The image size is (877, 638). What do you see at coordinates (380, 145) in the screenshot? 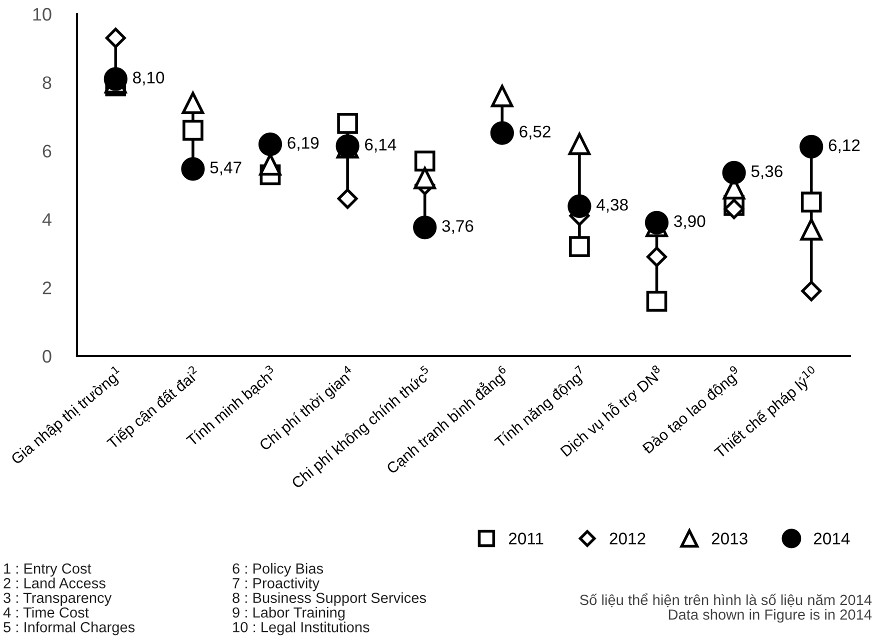
I see `data-label: 6,14` at bounding box center [380, 145].